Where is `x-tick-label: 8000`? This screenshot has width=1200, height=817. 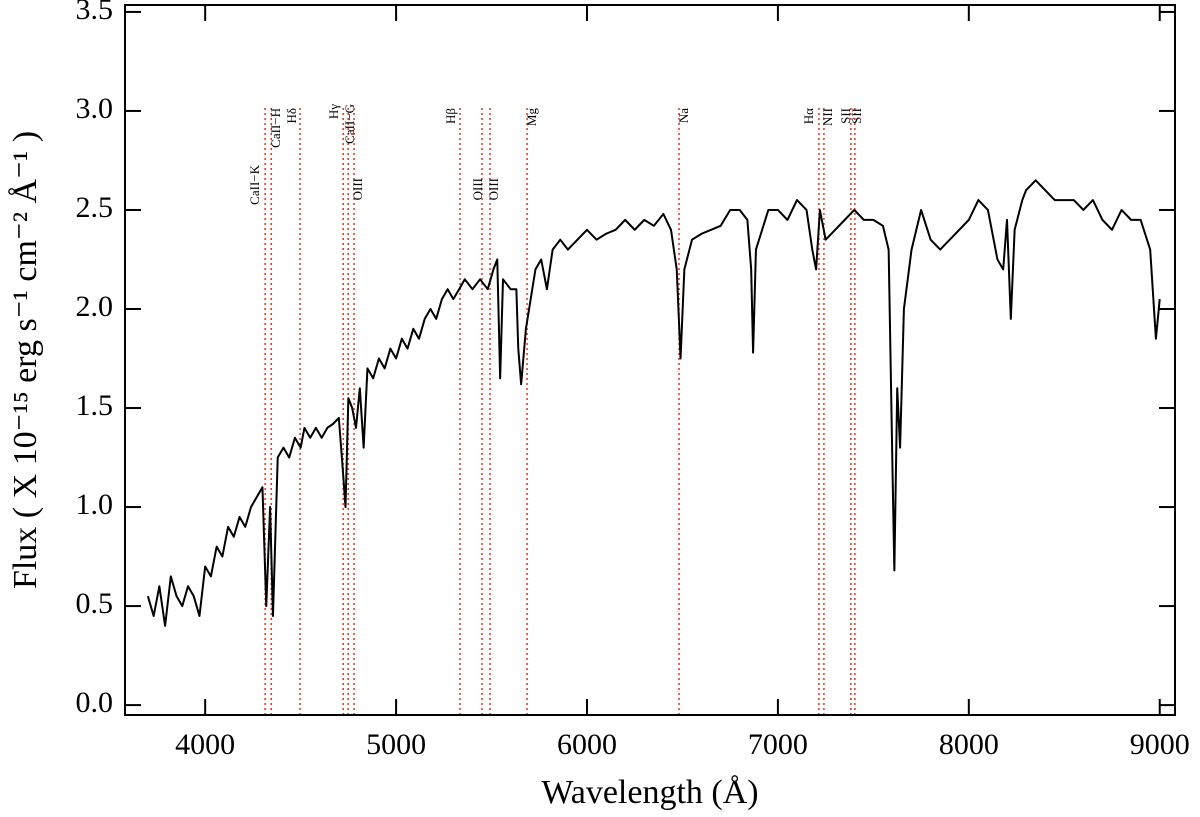
x-tick-label: 8000 is located at coordinates (969, 744).